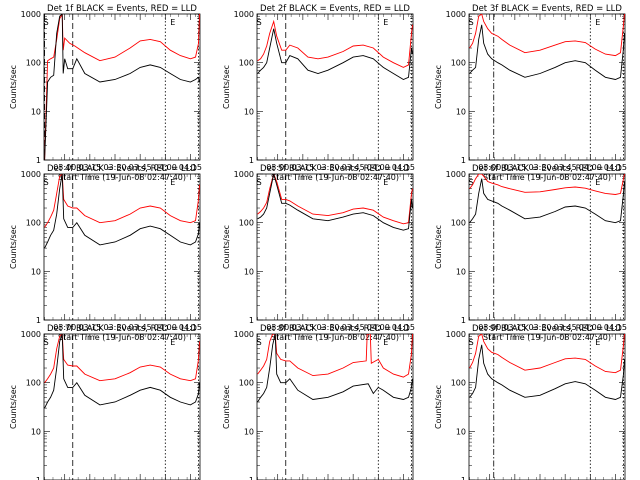 This screenshot has width=640, height=480. Describe the element at coordinates (335, 9) in the screenshot. I see `panel-title: Det 2f BLACK = Events, RED = LLD` at that location.